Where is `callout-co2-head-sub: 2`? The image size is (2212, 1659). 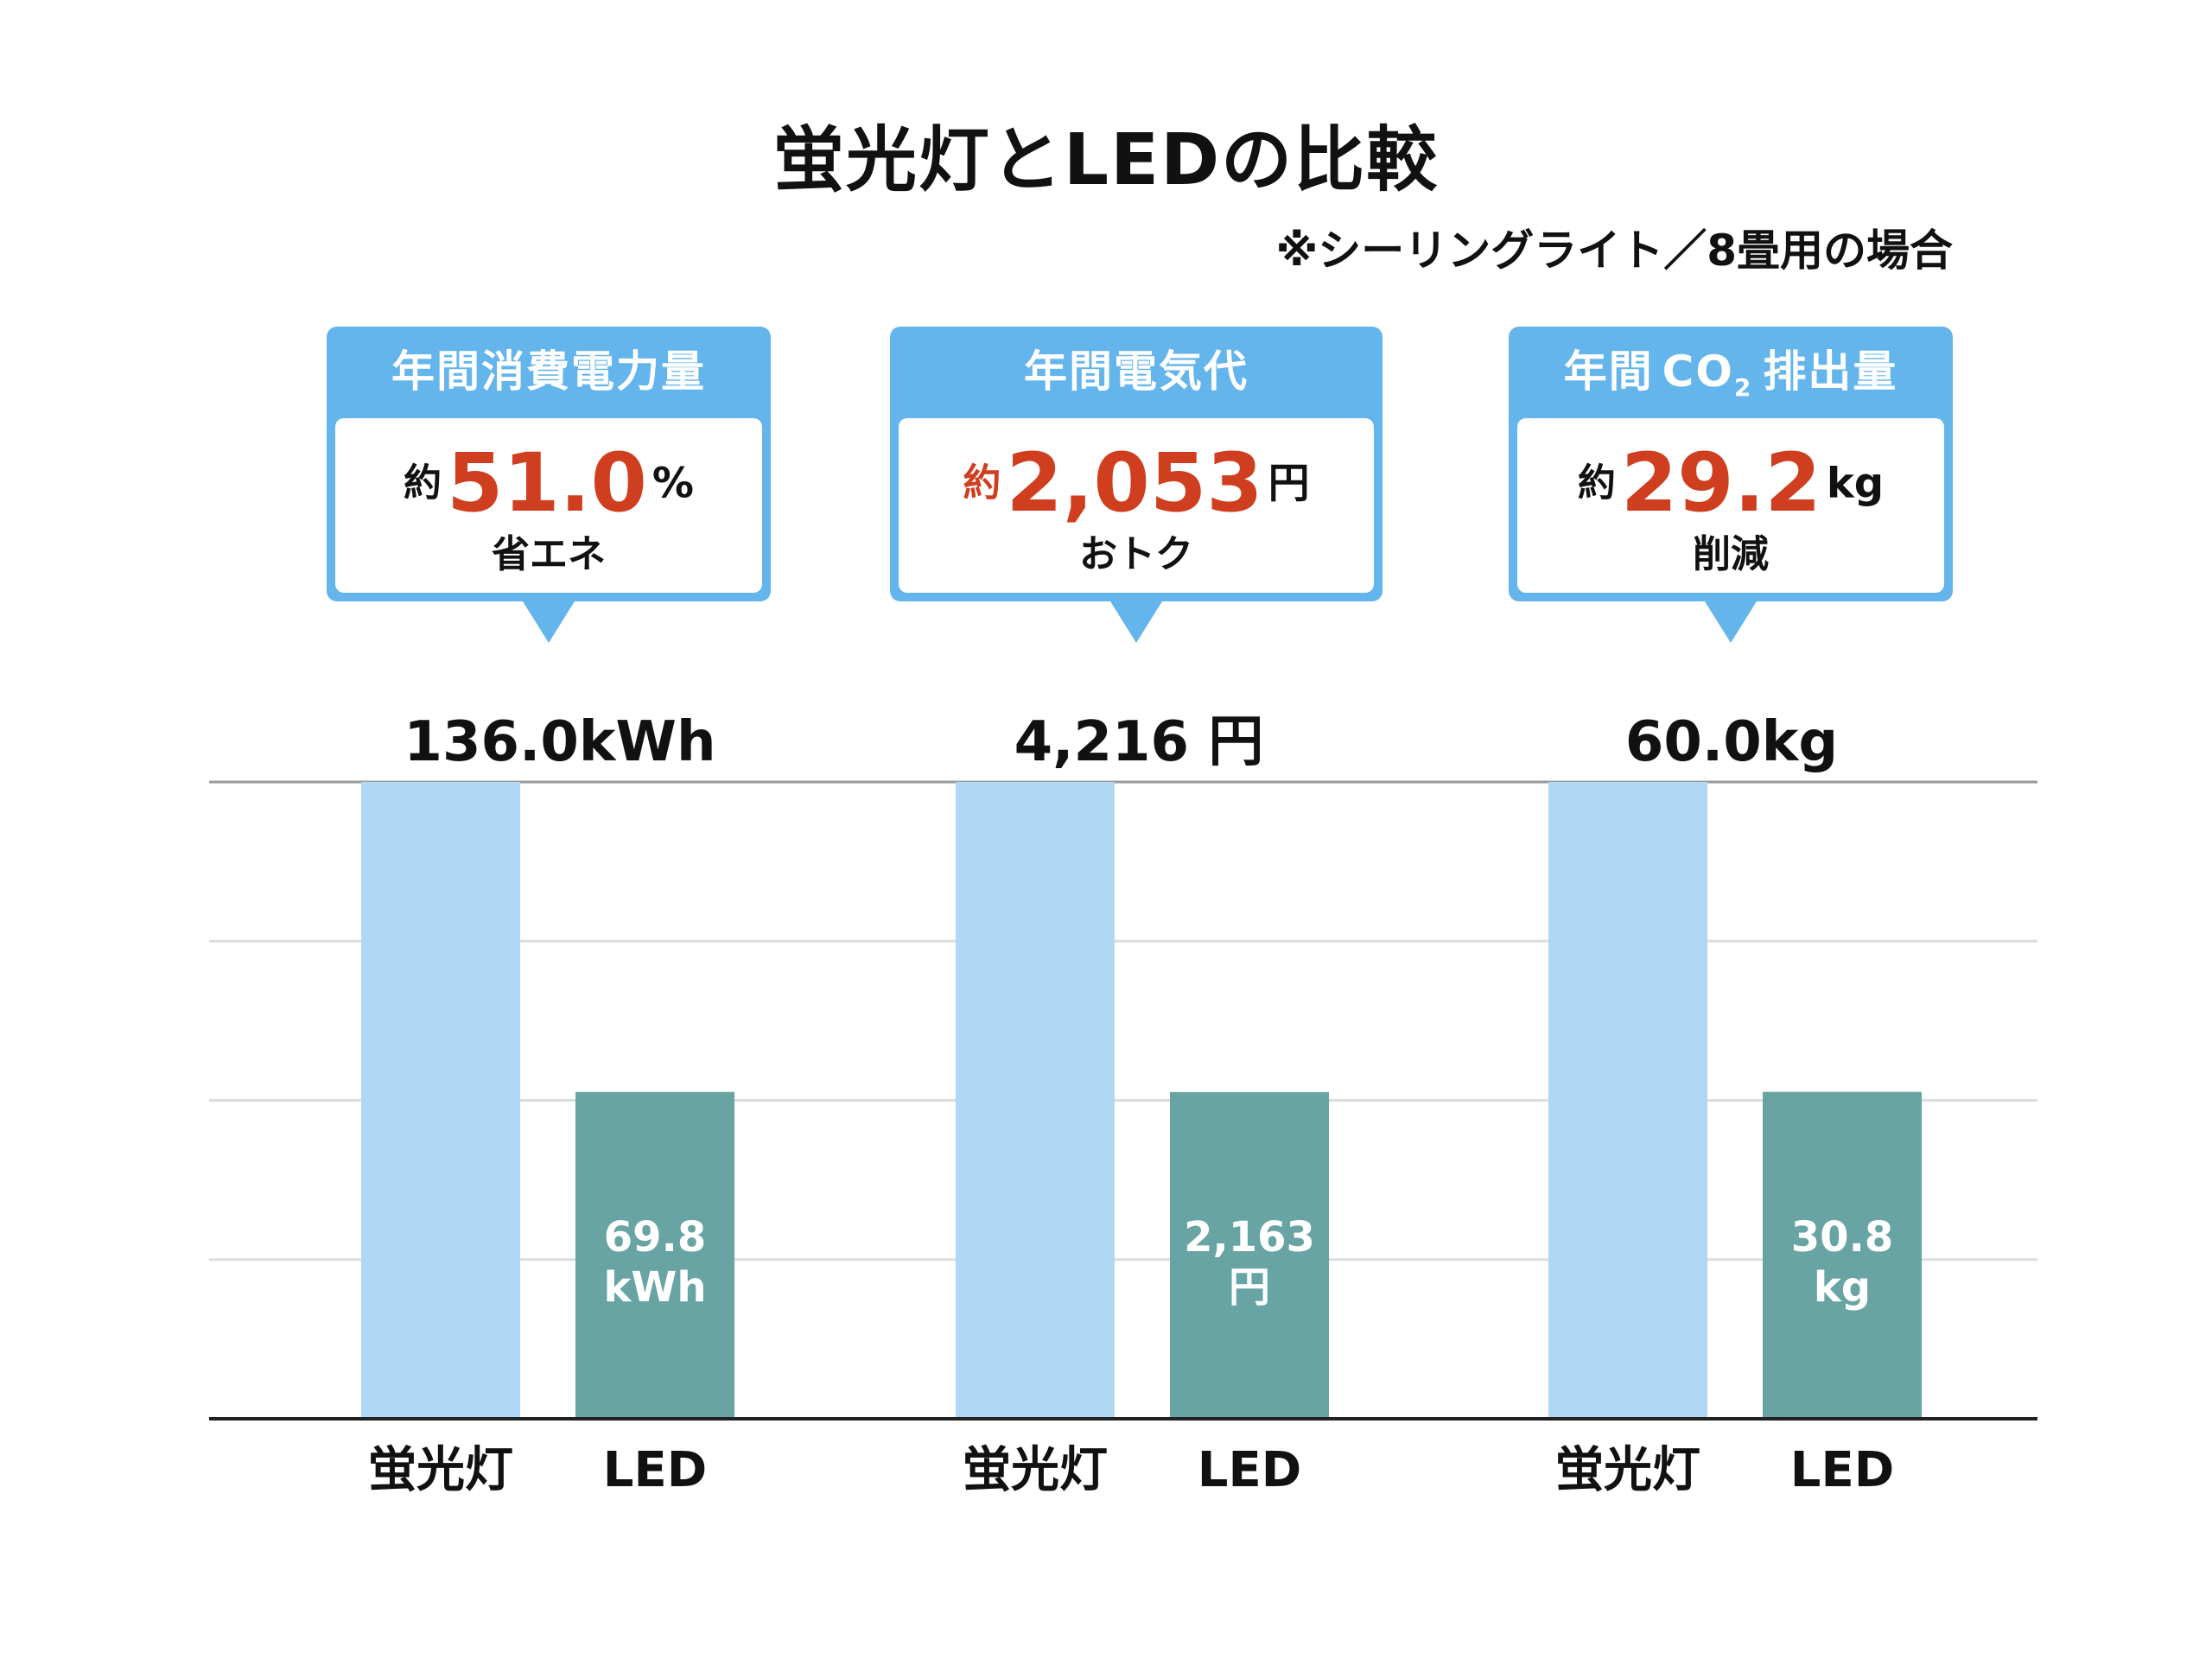 callout-co2-head-sub: 2 is located at coordinates (1743, 387).